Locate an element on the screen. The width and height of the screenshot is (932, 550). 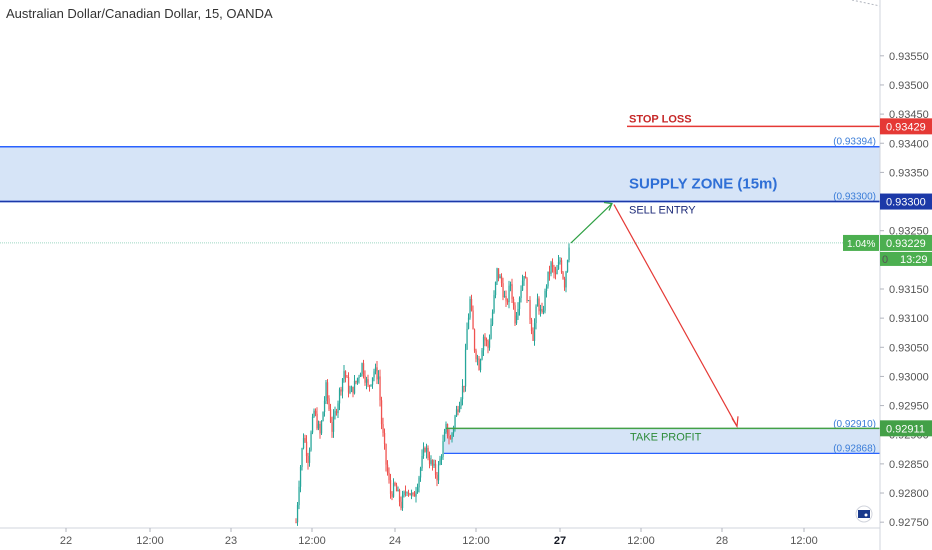
demand-zone is located at coordinates (662, 441).